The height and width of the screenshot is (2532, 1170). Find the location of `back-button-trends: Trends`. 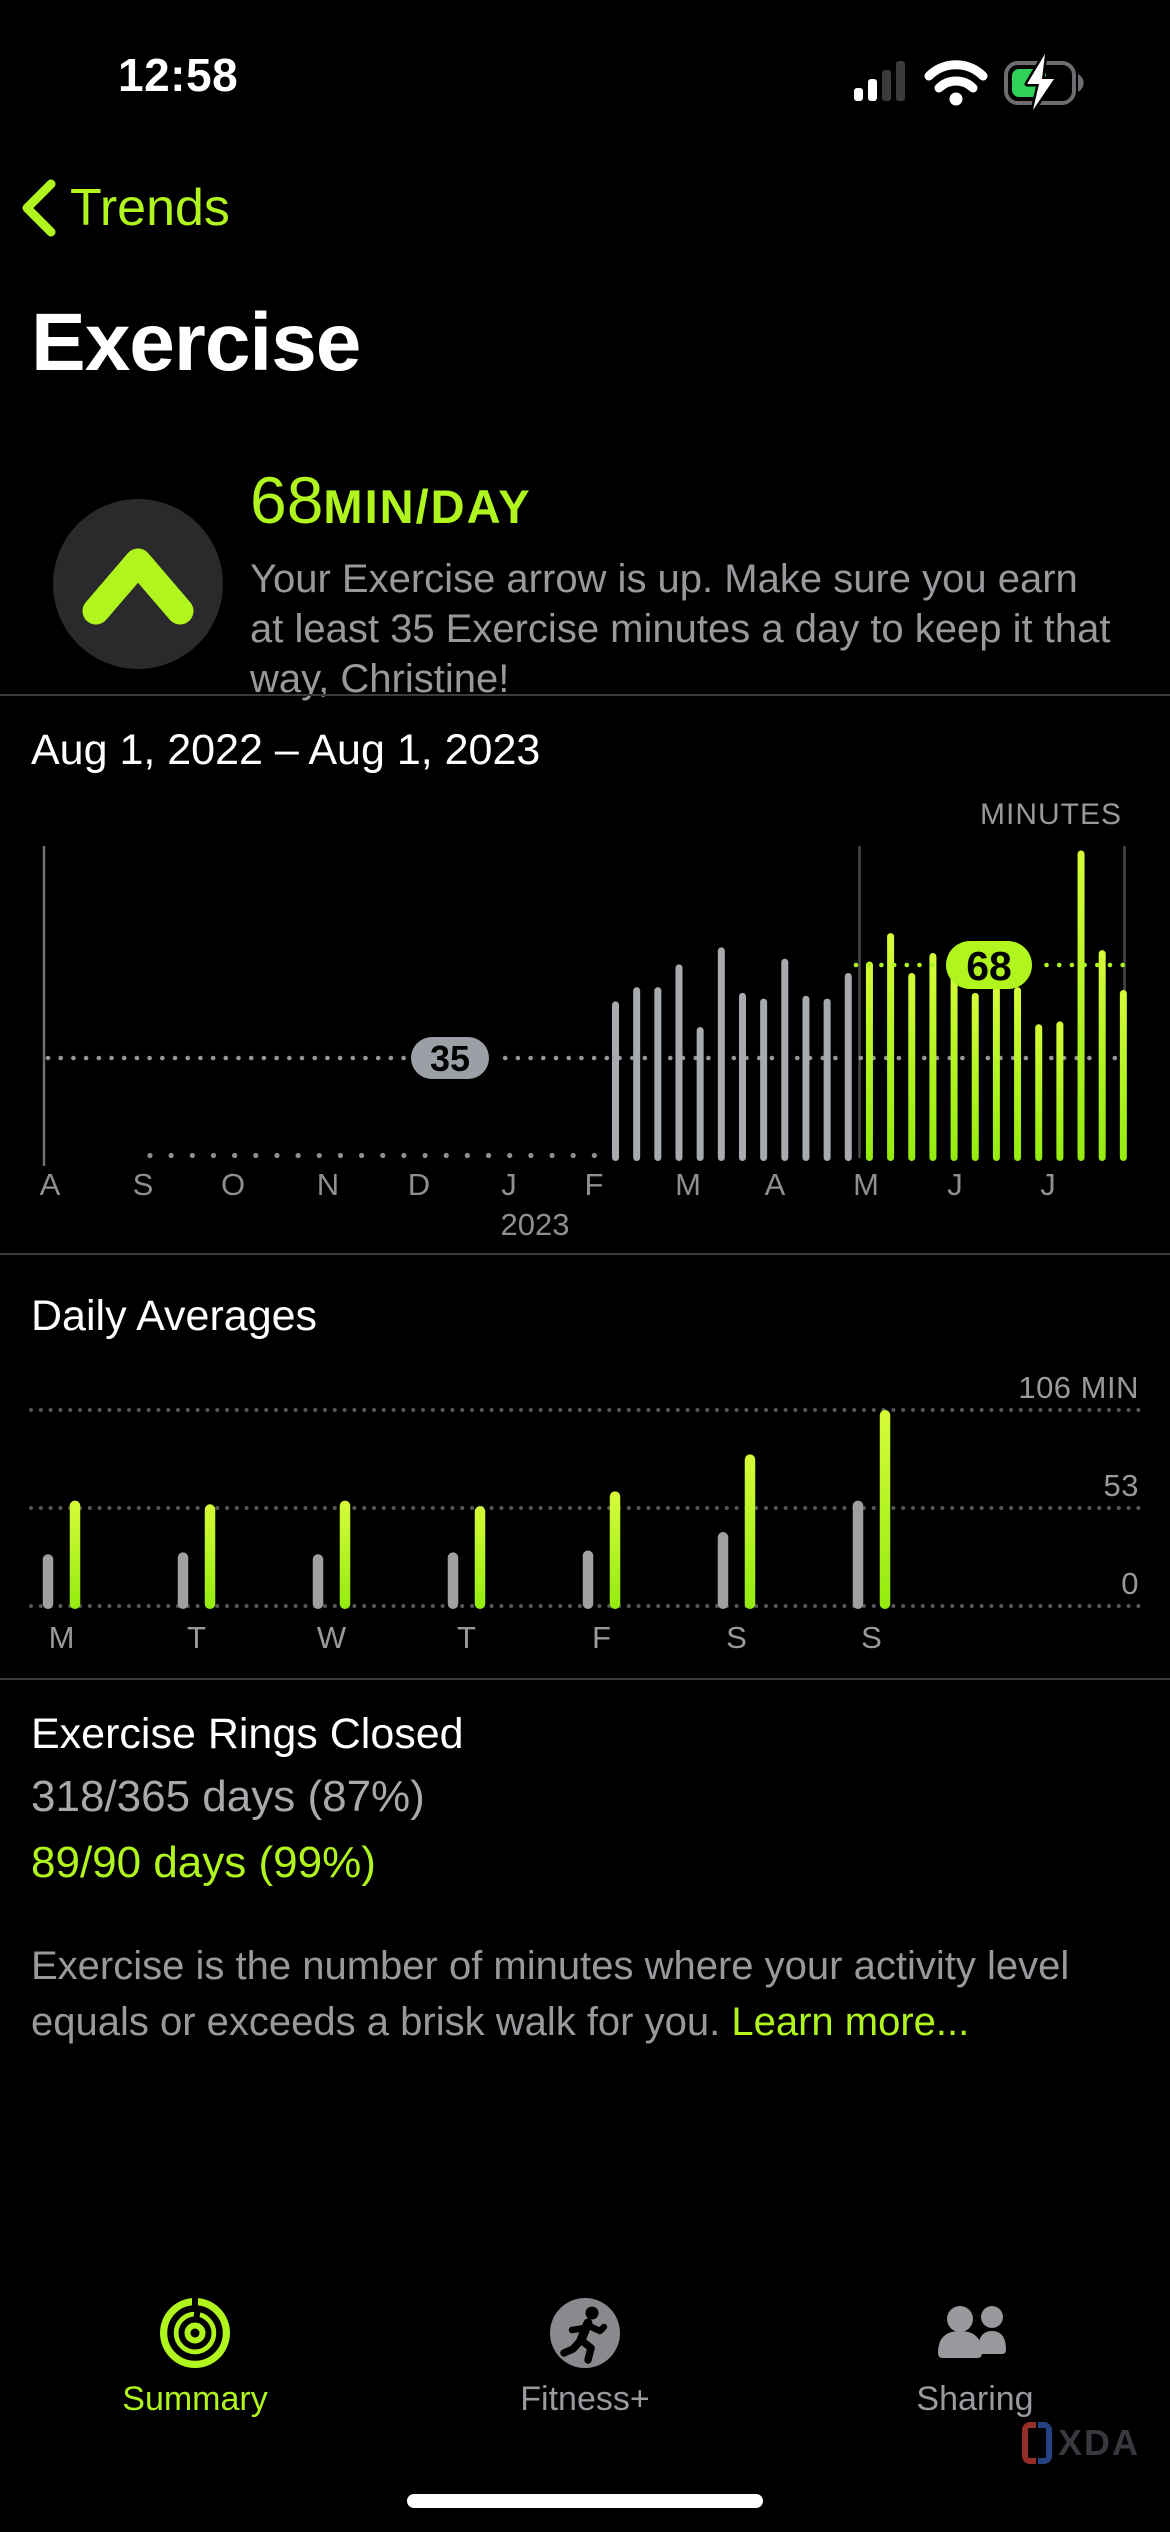

back-button-trends: Trends is located at coordinates (125, 208).